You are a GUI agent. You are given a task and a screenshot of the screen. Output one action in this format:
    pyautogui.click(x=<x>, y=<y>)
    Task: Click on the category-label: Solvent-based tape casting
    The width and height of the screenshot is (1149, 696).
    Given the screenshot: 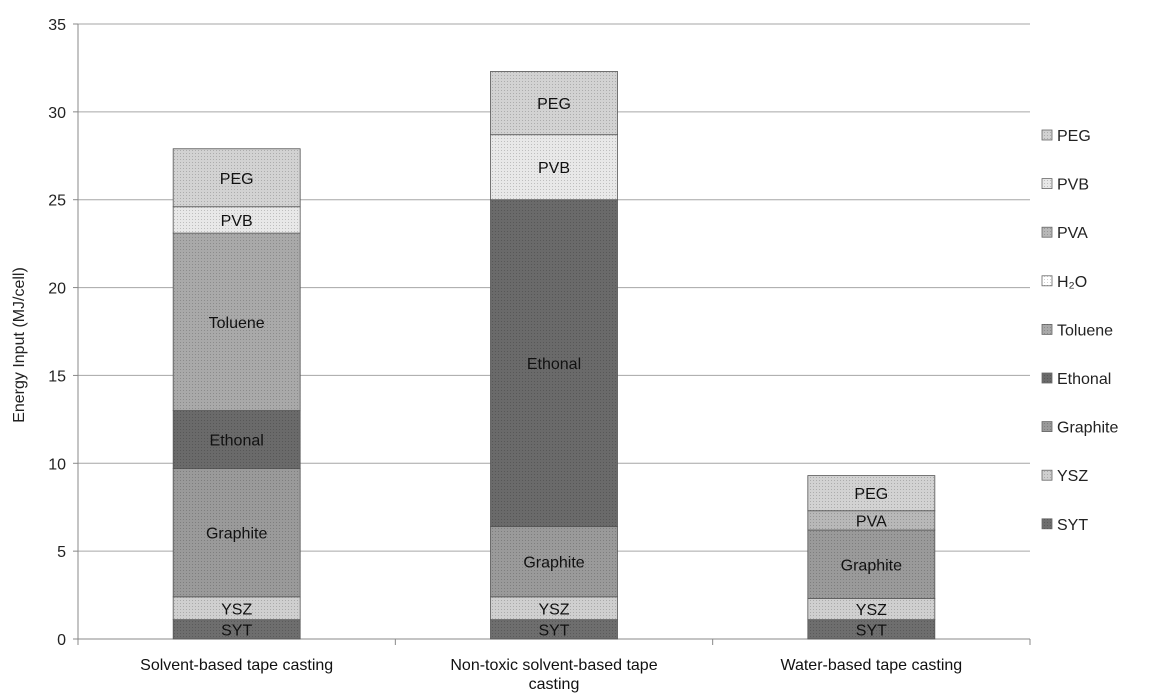 What is the action you would take?
    pyautogui.click(x=236, y=665)
    